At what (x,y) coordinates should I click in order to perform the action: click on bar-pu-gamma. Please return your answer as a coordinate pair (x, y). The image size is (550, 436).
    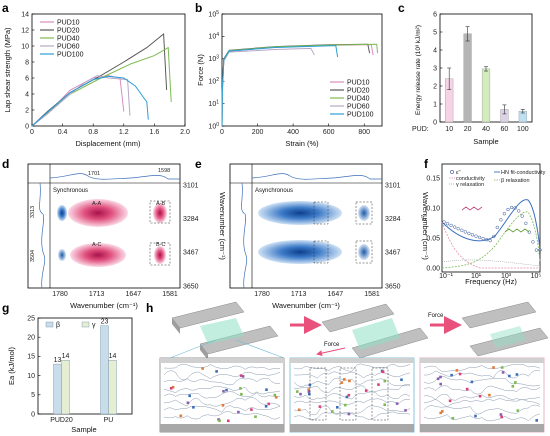
    Looking at the image, I should click on (112, 387).